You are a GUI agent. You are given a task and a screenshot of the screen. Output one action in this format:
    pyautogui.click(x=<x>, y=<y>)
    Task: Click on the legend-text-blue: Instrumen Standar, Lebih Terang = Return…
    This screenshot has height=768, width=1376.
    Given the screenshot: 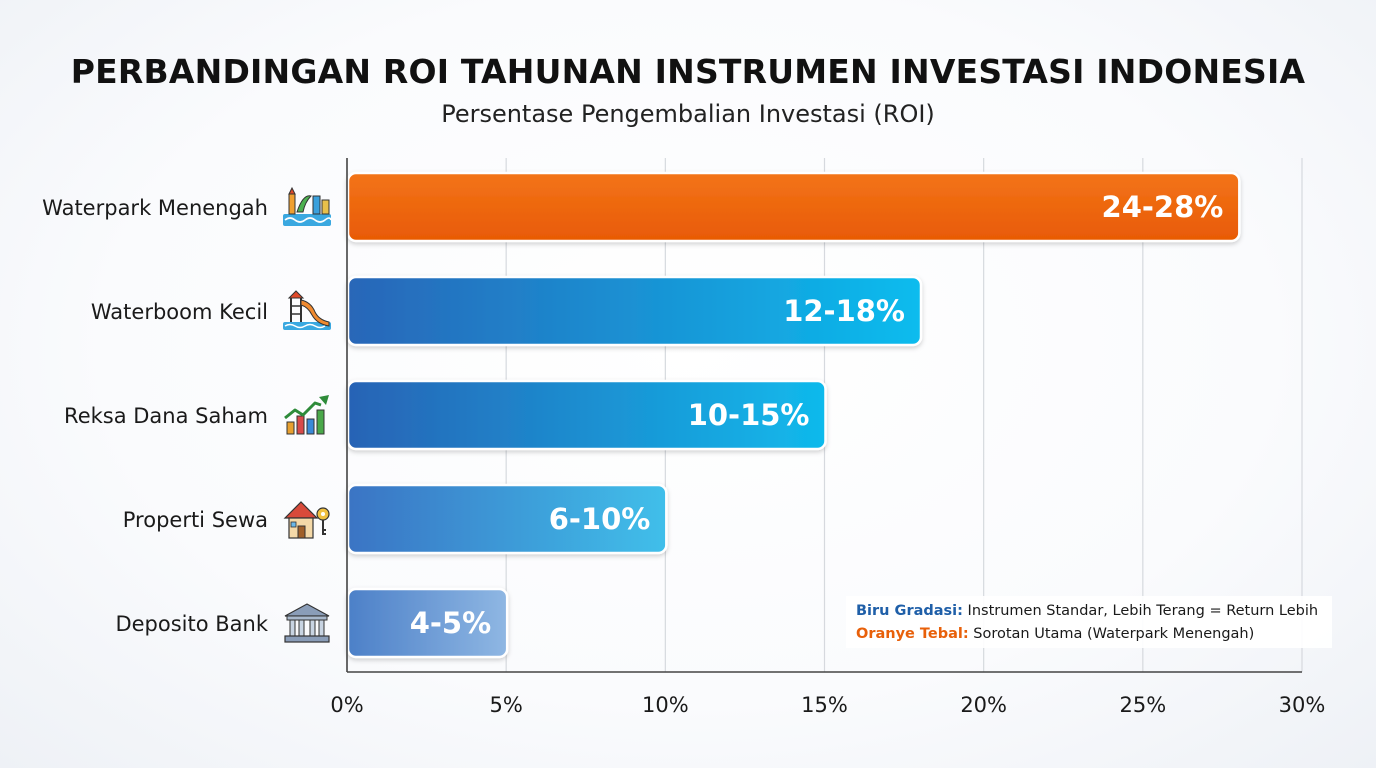 What is the action you would take?
    pyautogui.click(x=1140, y=611)
    